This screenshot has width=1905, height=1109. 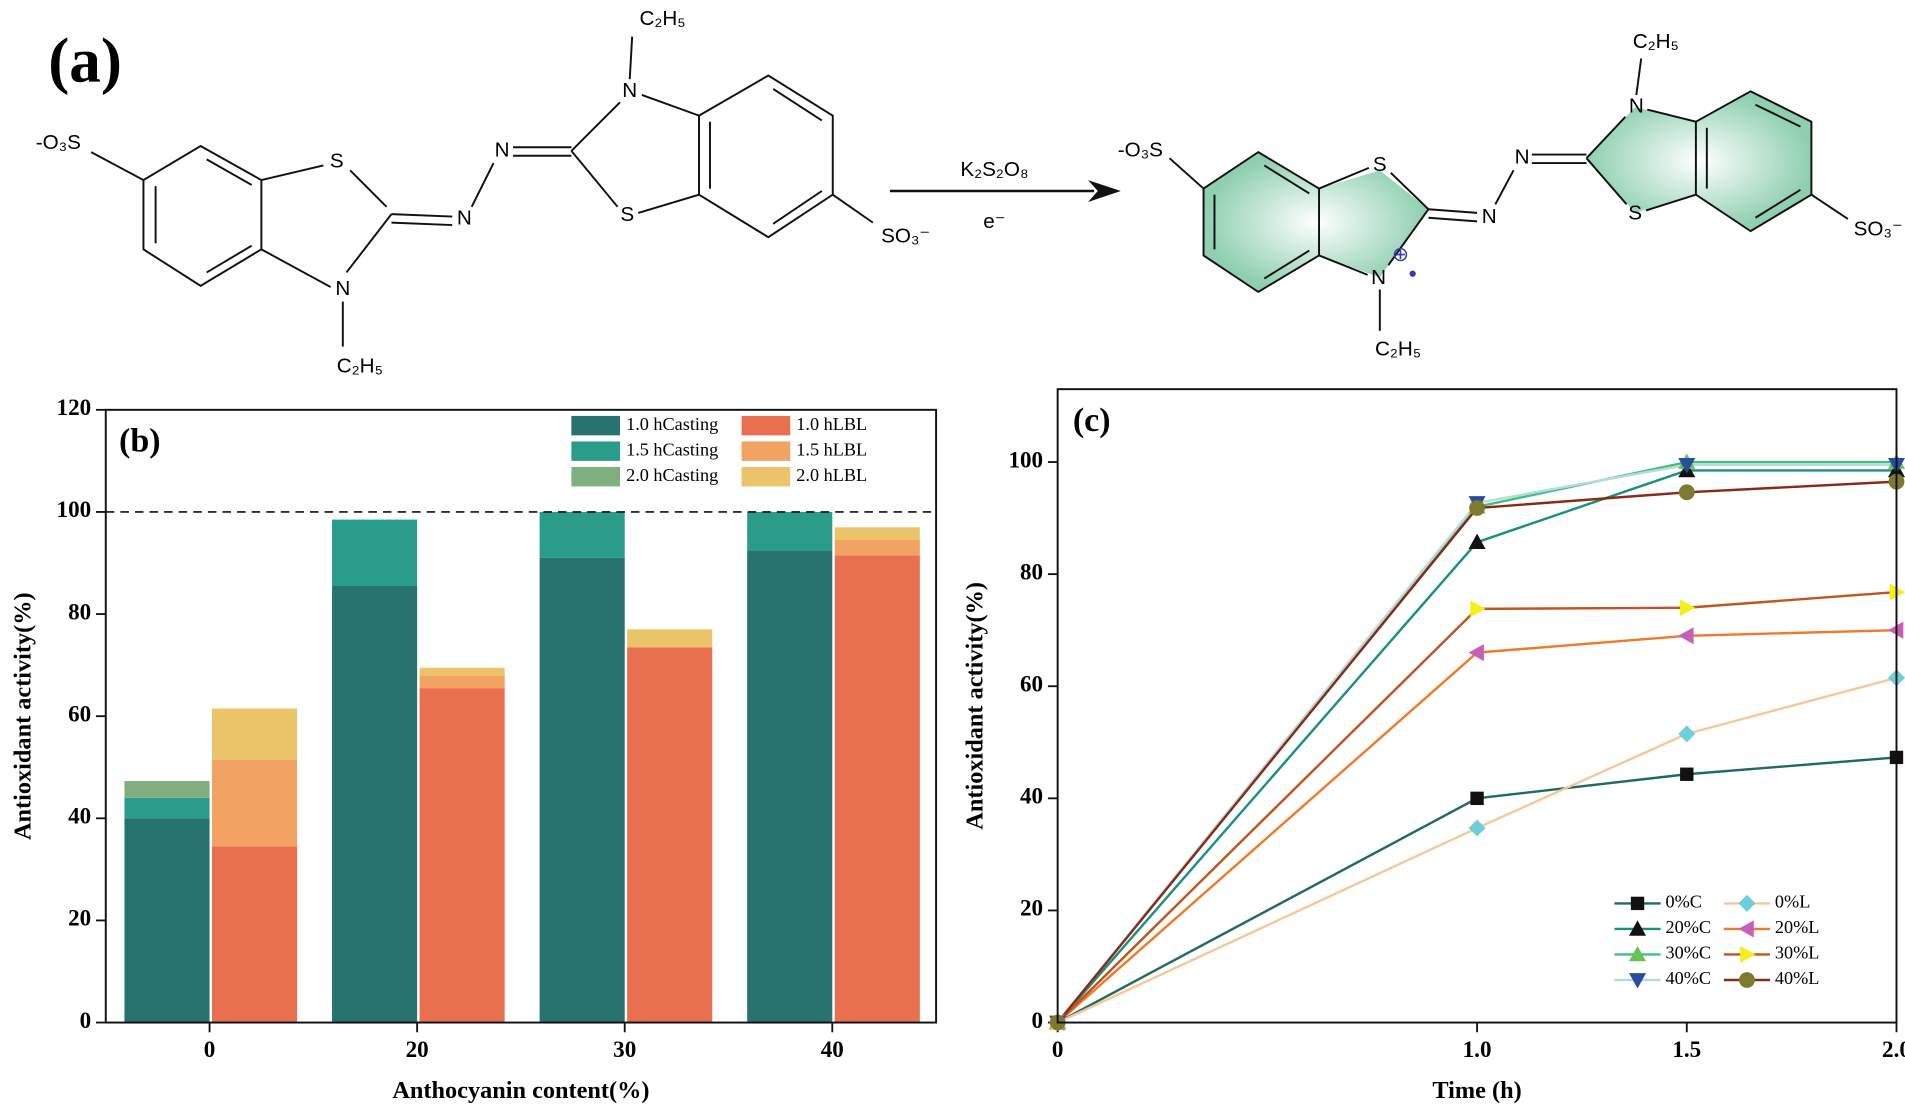 I want to click on legend-label: 30%C, so click(x=1689, y=953).